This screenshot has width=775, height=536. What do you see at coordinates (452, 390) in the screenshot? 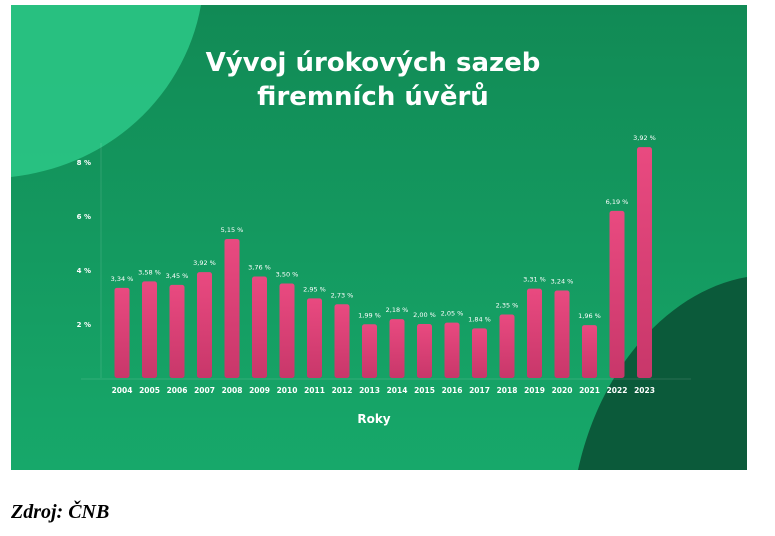
I see `x-tick-label-2016: 2016` at bounding box center [452, 390].